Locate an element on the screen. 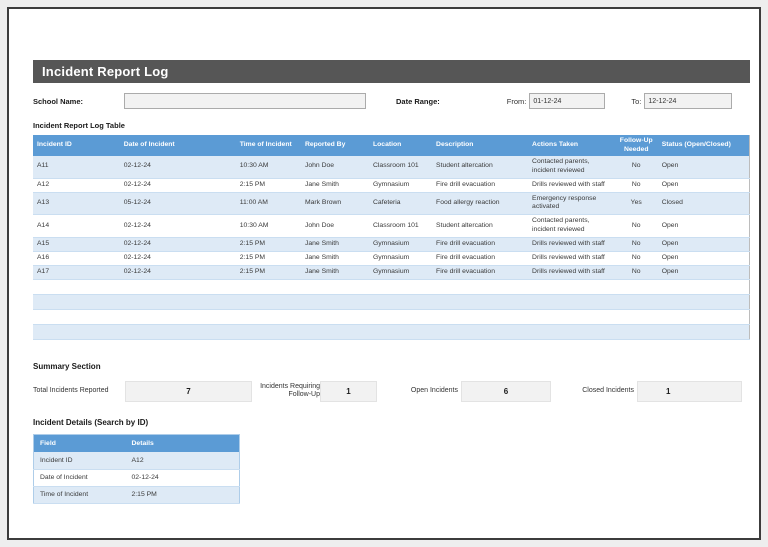 The width and height of the screenshot is (768, 547). details-table-cell: Time of Incident is located at coordinates (79, 495).